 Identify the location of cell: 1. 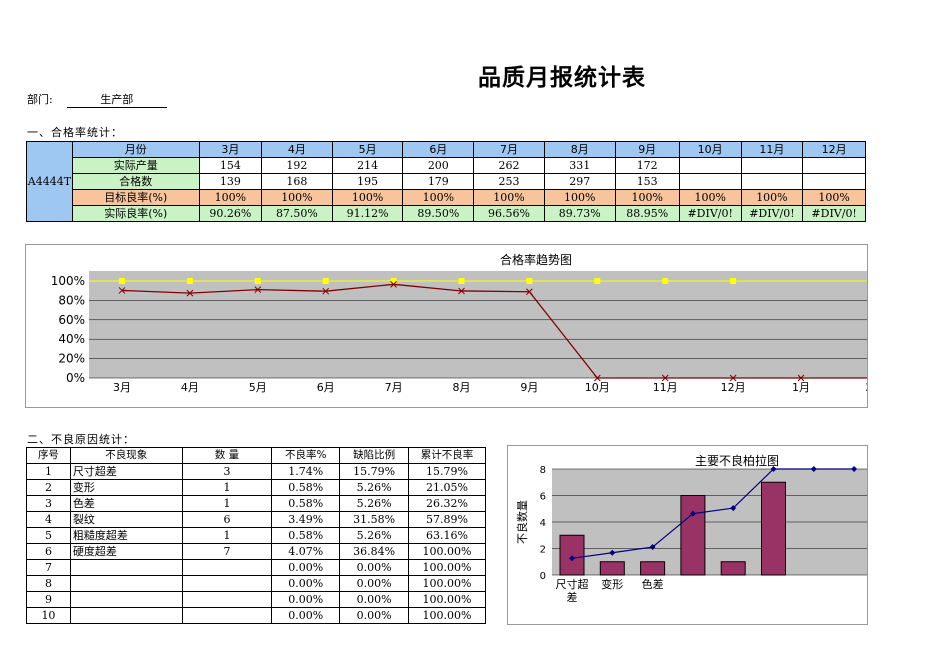
(227, 487).